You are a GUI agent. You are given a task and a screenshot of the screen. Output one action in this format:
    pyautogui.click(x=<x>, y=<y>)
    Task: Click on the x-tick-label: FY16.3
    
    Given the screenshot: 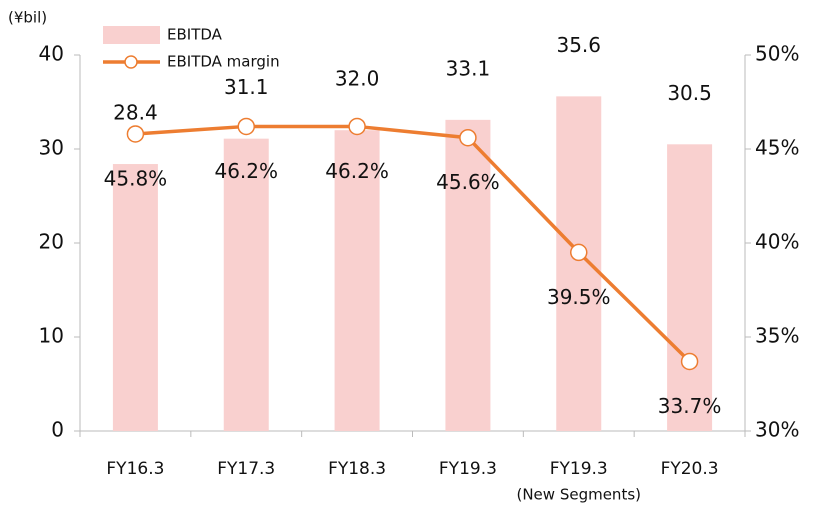 What is the action you would take?
    pyautogui.click(x=135, y=469)
    